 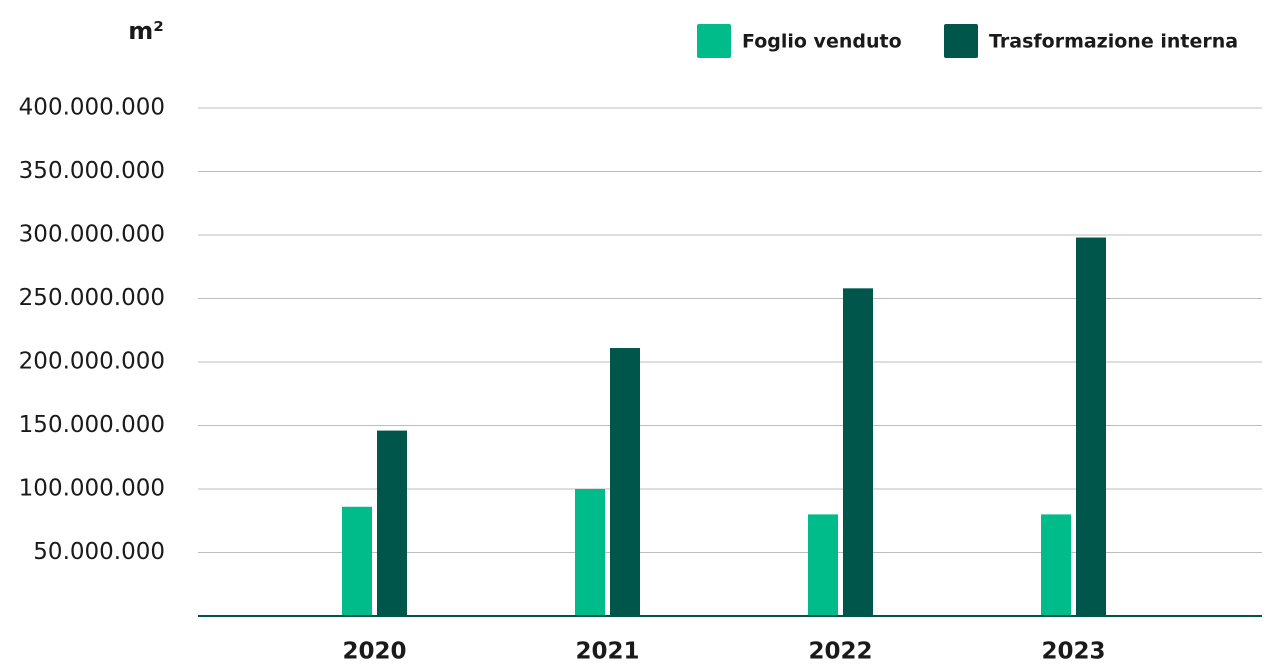 I want to click on x-tick-label: 2021, so click(x=607, y=652).